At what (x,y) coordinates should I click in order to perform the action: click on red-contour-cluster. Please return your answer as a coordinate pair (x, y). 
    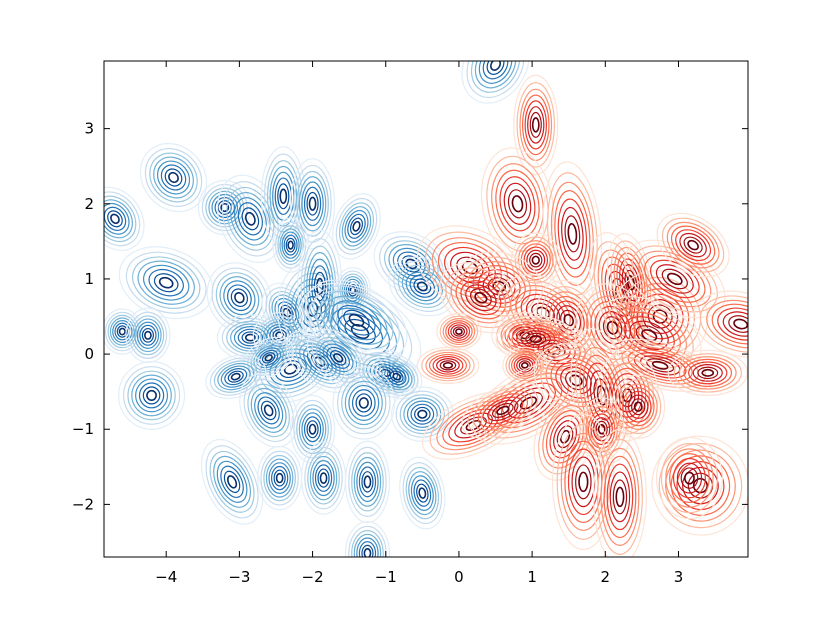
    Looking at the image, I should click on (693, 245).